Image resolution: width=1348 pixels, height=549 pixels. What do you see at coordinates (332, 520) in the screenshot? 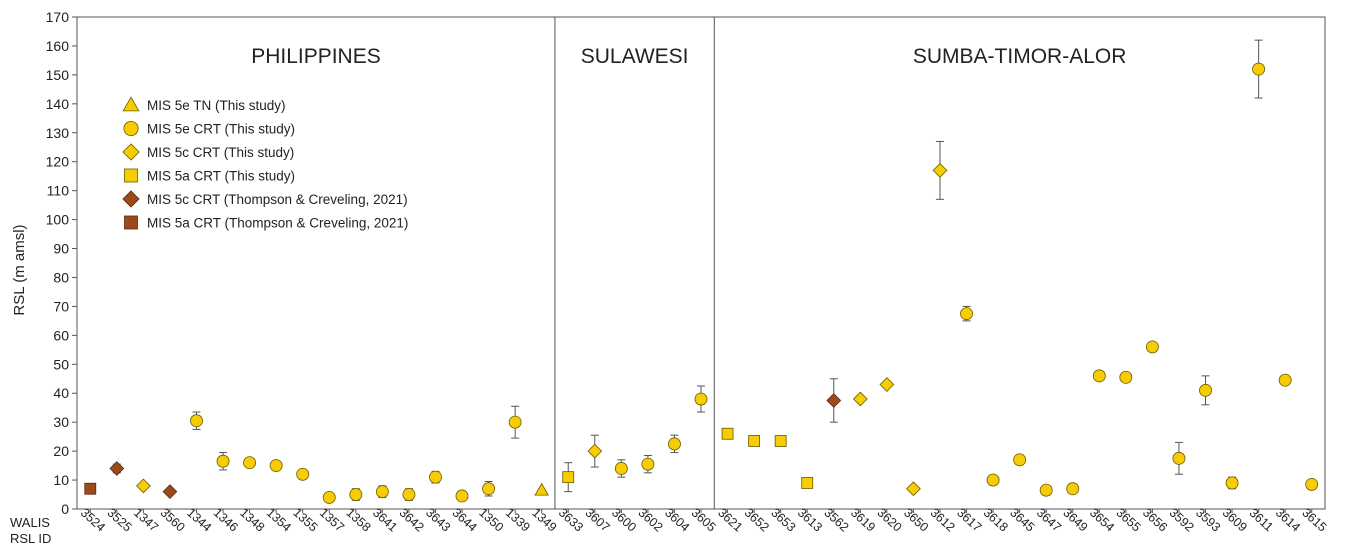
I see `x-tick-label: 1357` at bounding box center [332, 520].